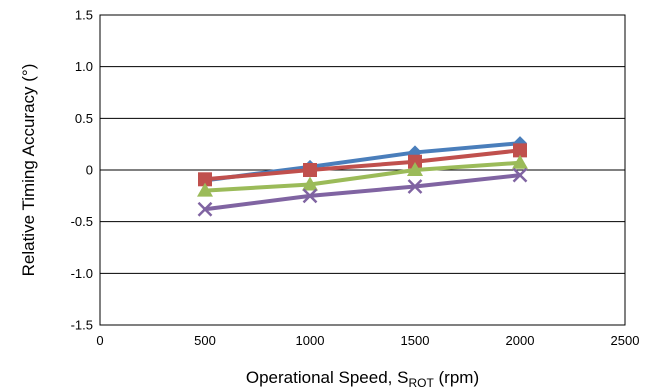  Describe the element at coordinates (84, 15) in the screenshot. I see `y-tick-label: 1.5` at that location.